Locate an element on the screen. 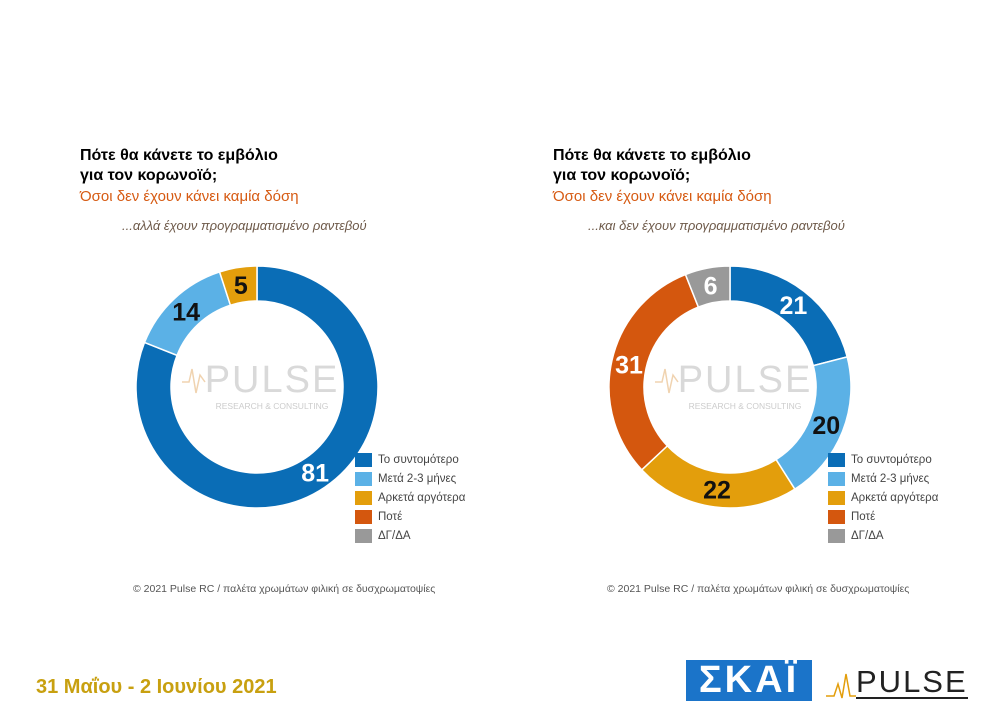 The image size is (984, 702). slice-value-label: 21 is located at coordinates (794, 306).